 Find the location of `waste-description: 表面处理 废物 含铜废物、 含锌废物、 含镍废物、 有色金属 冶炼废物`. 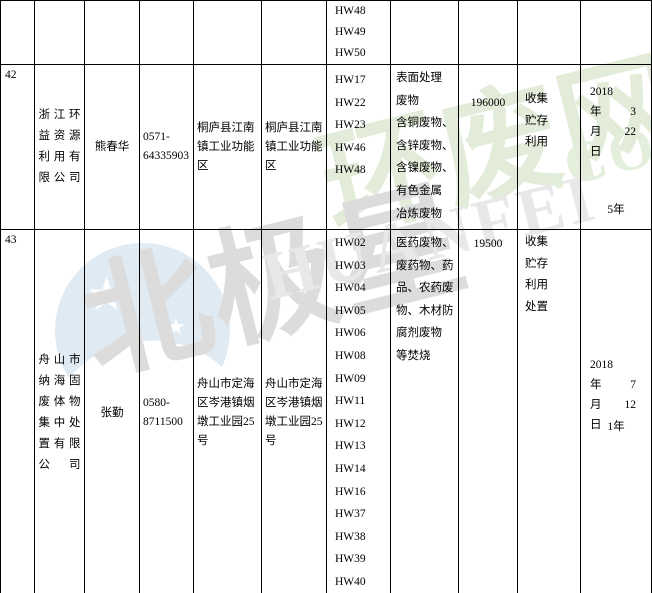

waste-description: 表面处理 废物 含铜废物、 含锌废物、 含镍废物、 有色金属 冶炼废物 is located at coordinates (424, 146).